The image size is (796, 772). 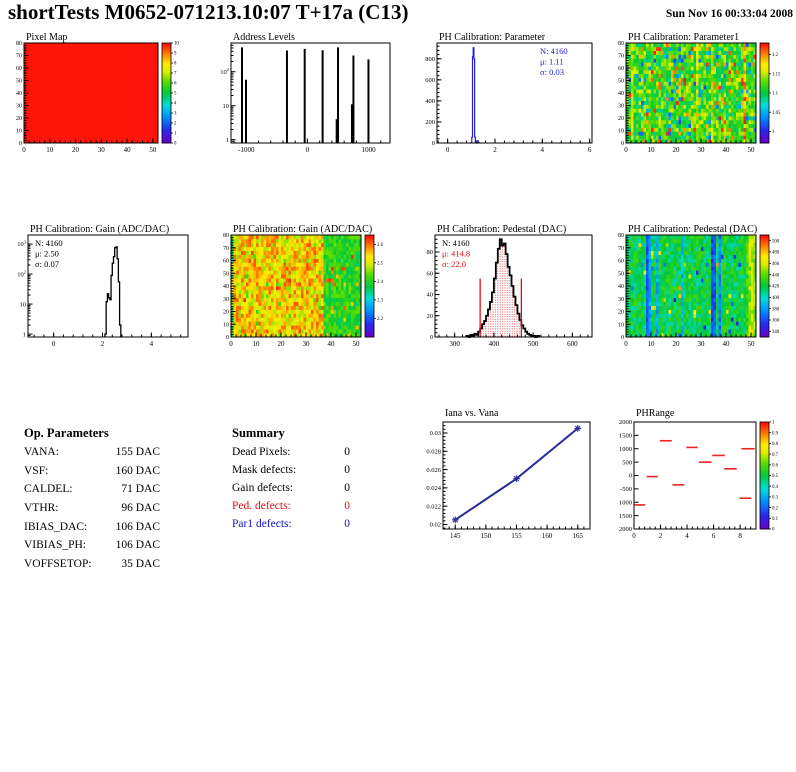 I want to click on summary-row: Ped. defects: 0, so click(x=291, y=509).